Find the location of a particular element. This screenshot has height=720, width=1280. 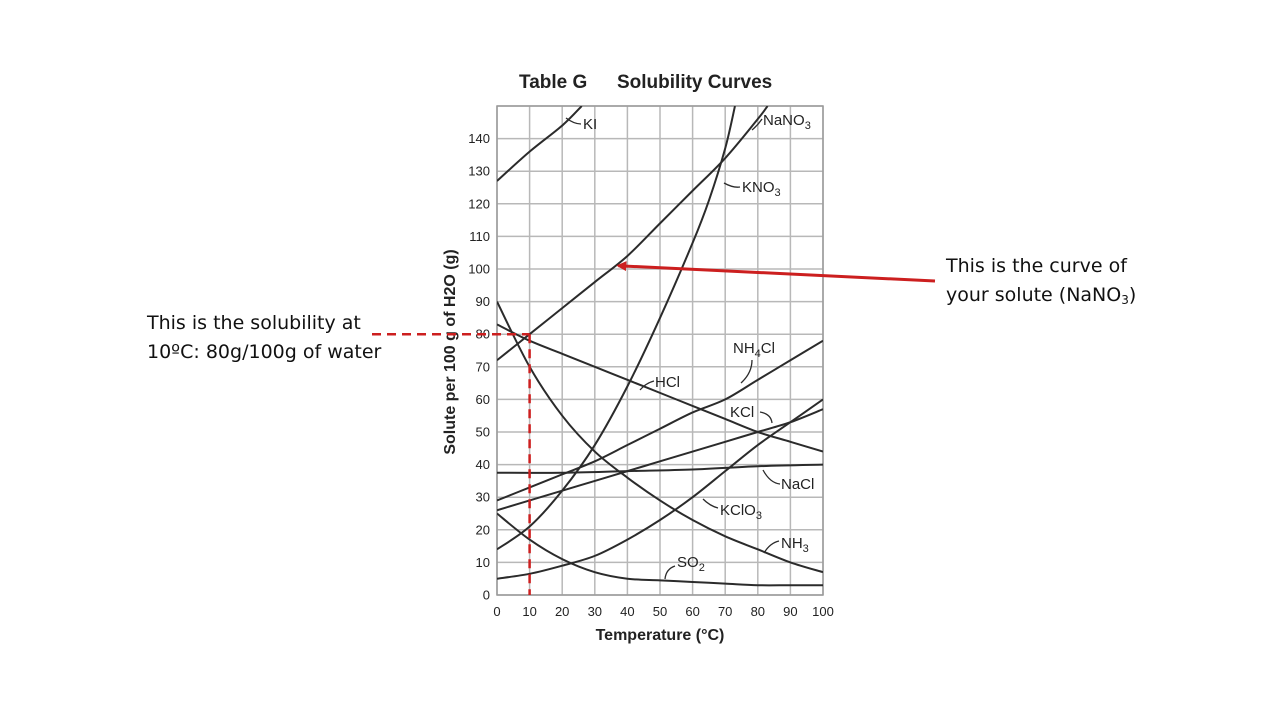

curve-label-text: KNO3 is located at coordinates (761, 189).